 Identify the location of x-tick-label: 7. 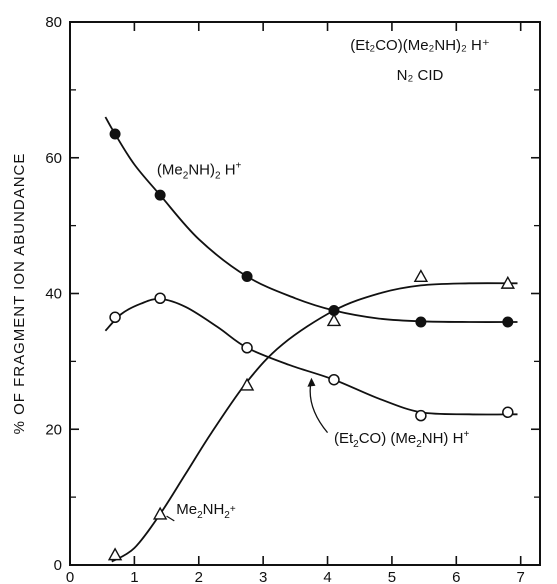
(521, 576).